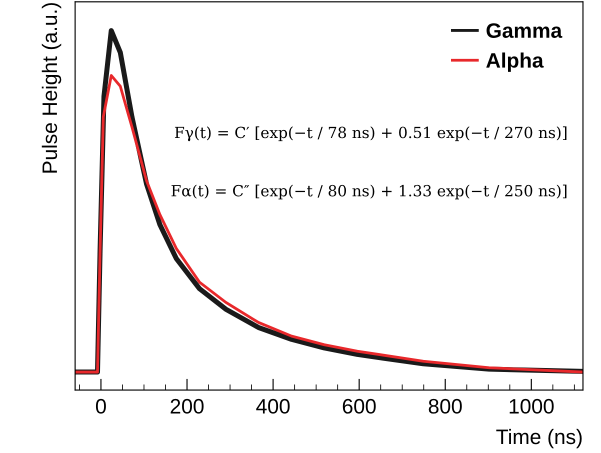  Describe the element at coordinates (101, 406) in the screenshot. I see `x-tick-label: 0` at that location.